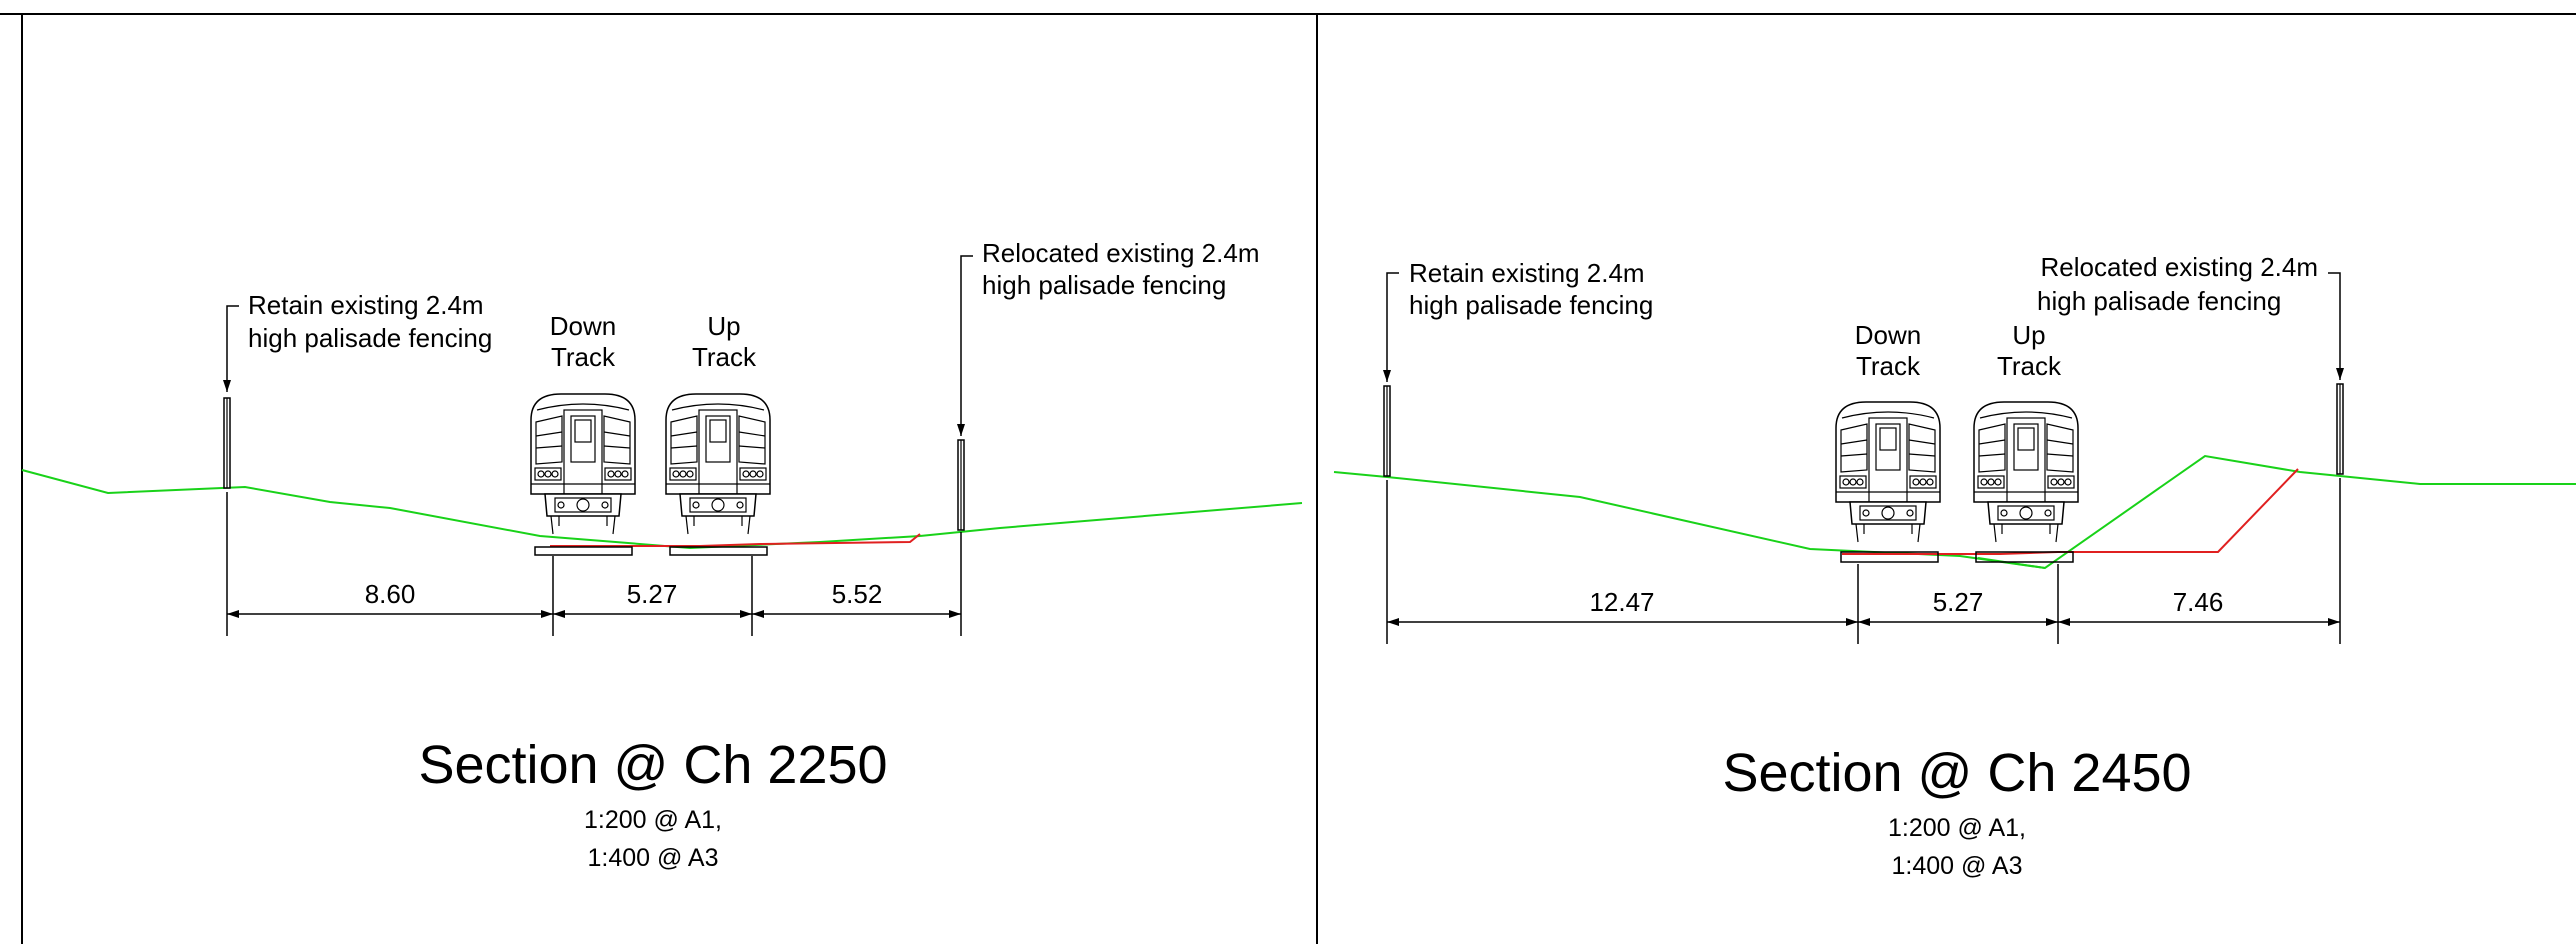 Image resolution: width=2576 pixels, height=944 pixels. I want to click on section-title: Section @ Ch 2250, so click(652, 765).